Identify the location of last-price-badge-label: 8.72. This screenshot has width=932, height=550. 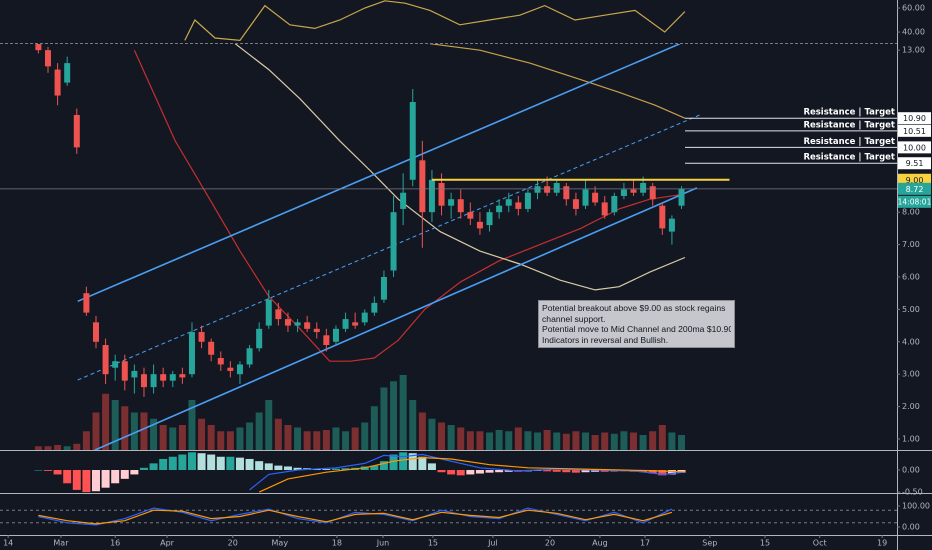
(915, 189).